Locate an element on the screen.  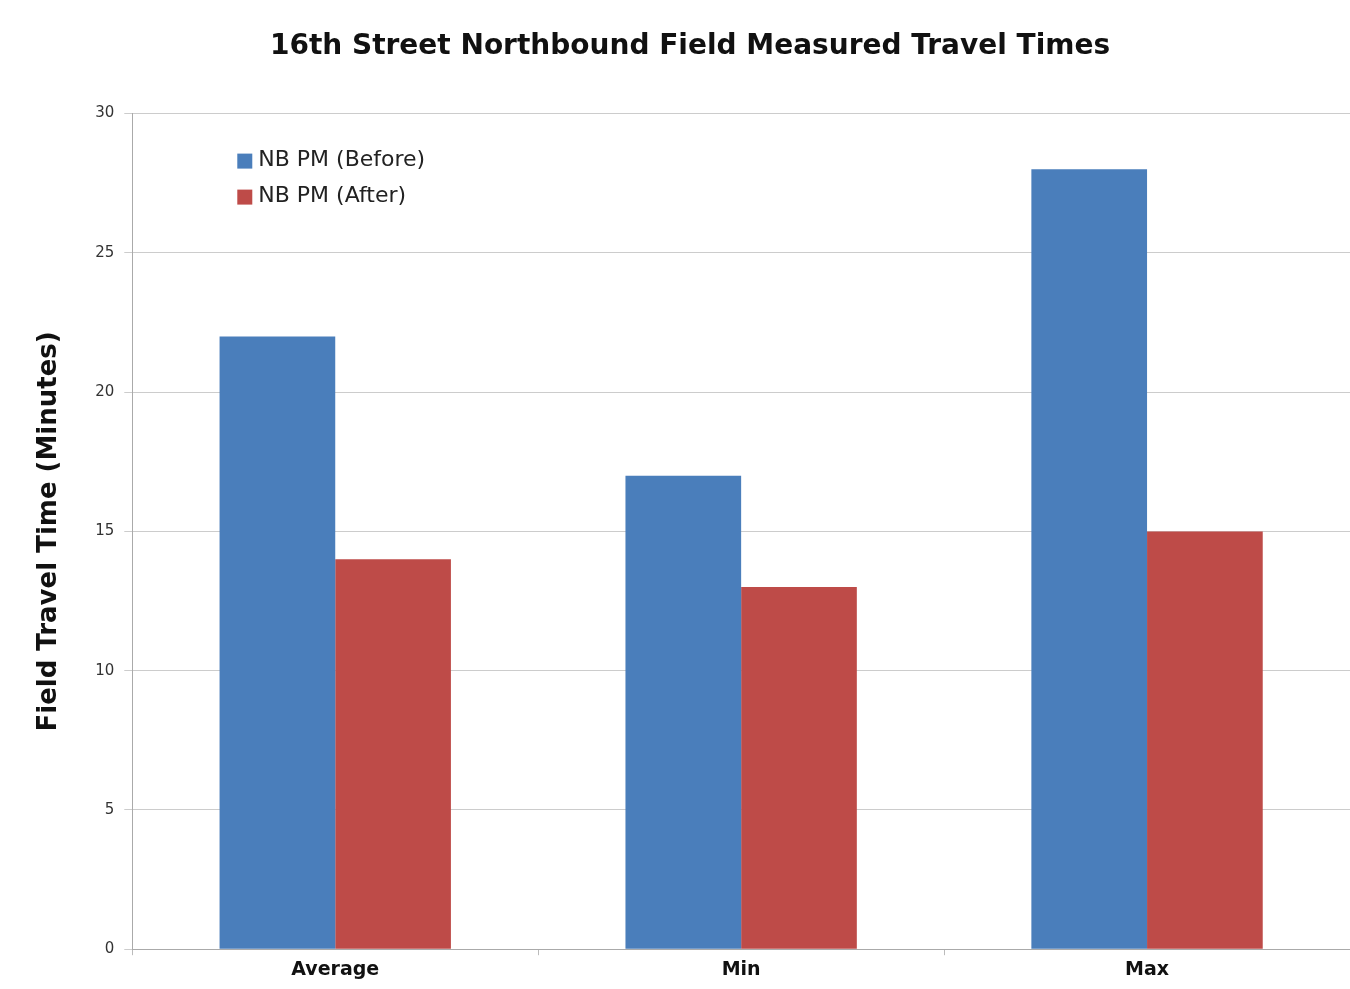
y-tick-label: 15 is located at coordinates (105, 530).